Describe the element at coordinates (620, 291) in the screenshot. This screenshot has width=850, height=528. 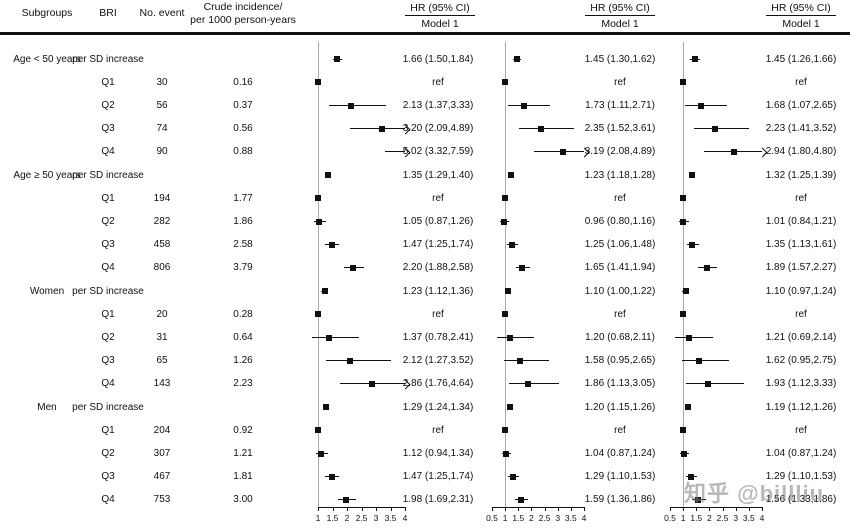
I see `hr-label: 1.10 (1.00,1.22)` at that location.